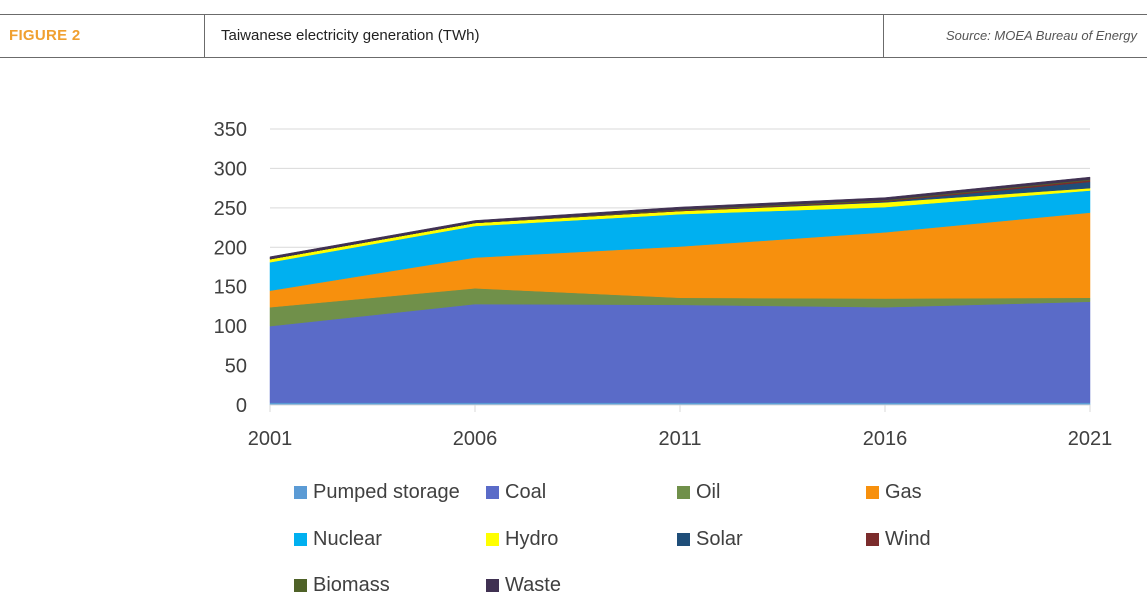 The width and height of the screenshot is (1147, 615). What do you see at coordinates (475, 439) in the screenshot?
I see `x-tick-label: 2006` at bounding box center [475, 439].